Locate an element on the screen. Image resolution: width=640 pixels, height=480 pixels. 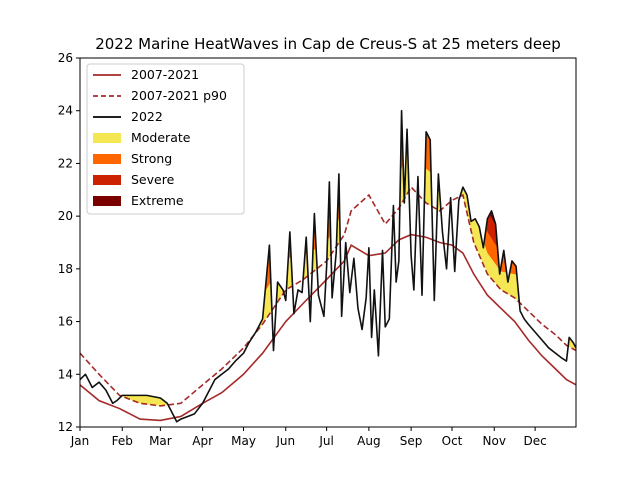
legend-box is located at coordinates (165, 139).